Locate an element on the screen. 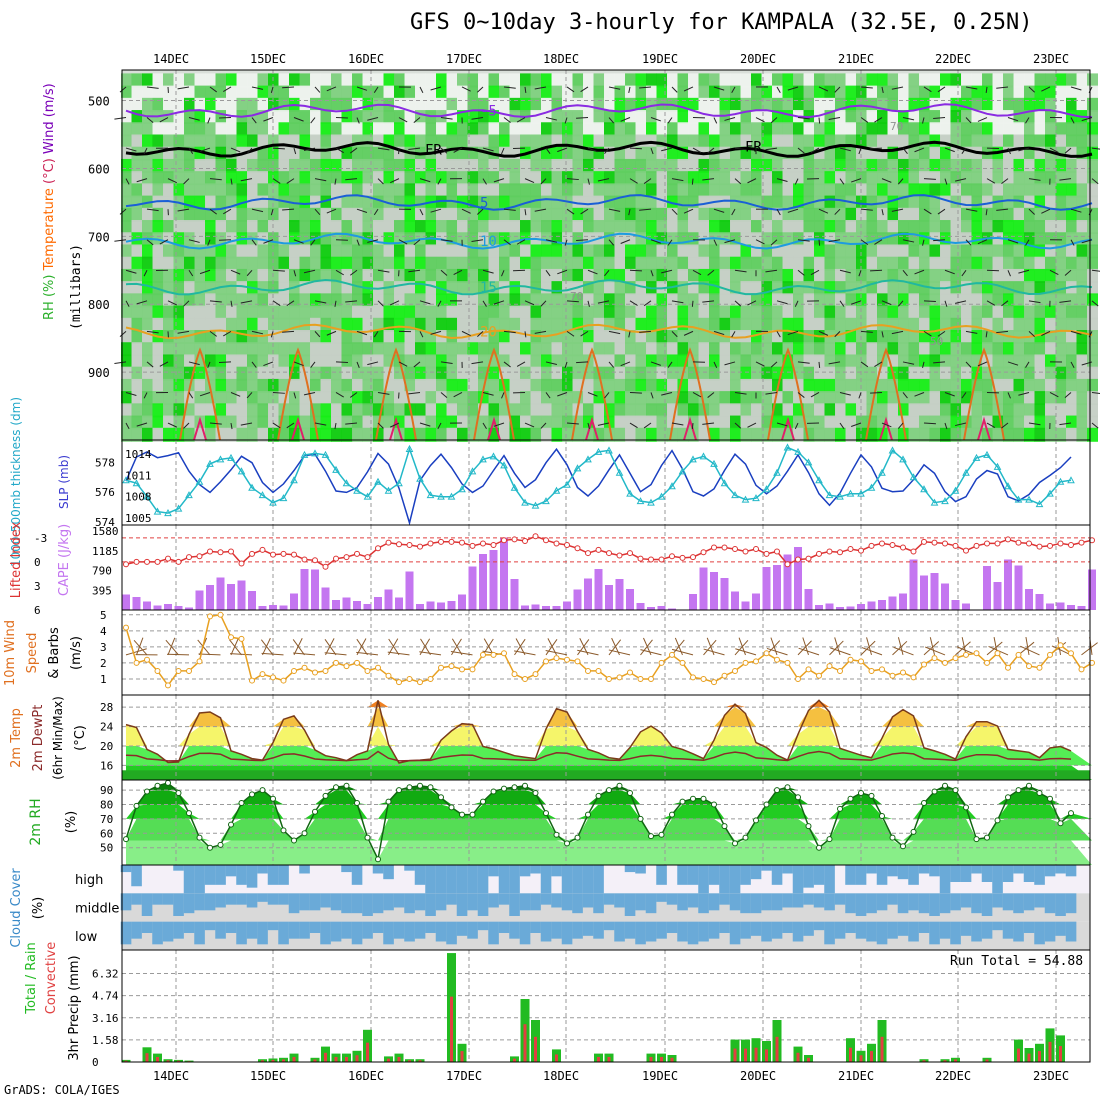 The width and height of the screenshot is (1100, 1100). thickness-line-marker is located at coordinates (556, 490).